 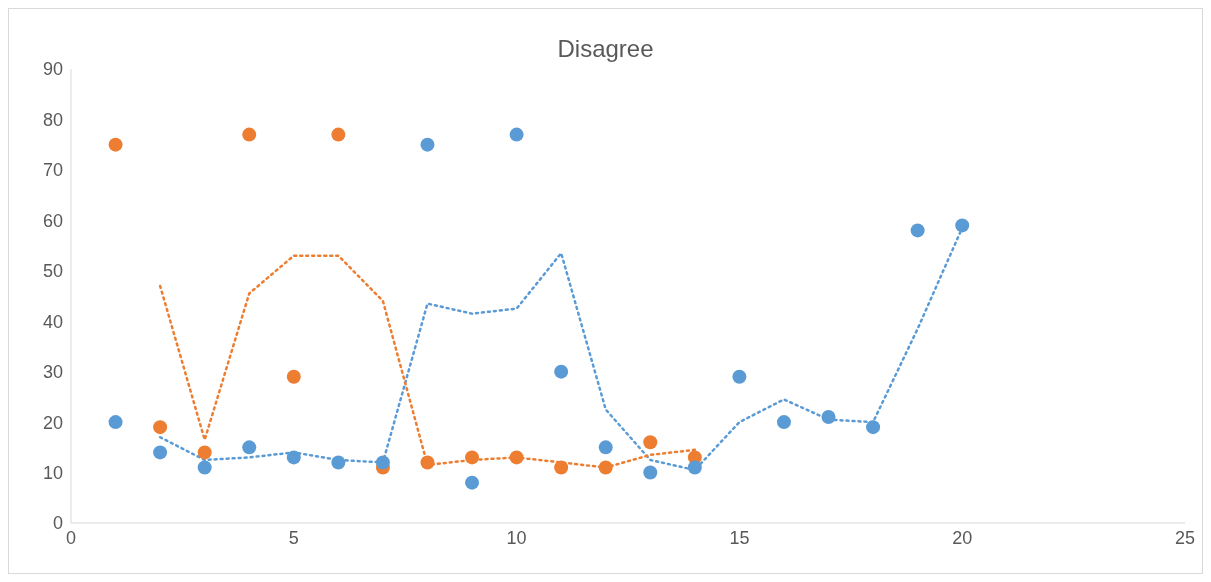 I want to click on y-tick-label: 20, so click(x=52, y=422).